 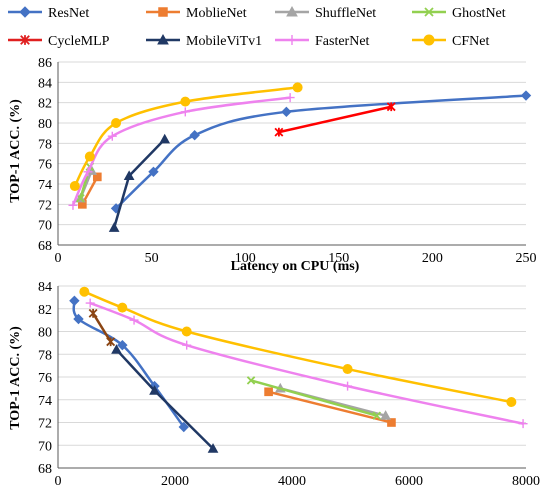 I want to click on y-tick-label: 72, so click(x=45, y=424).